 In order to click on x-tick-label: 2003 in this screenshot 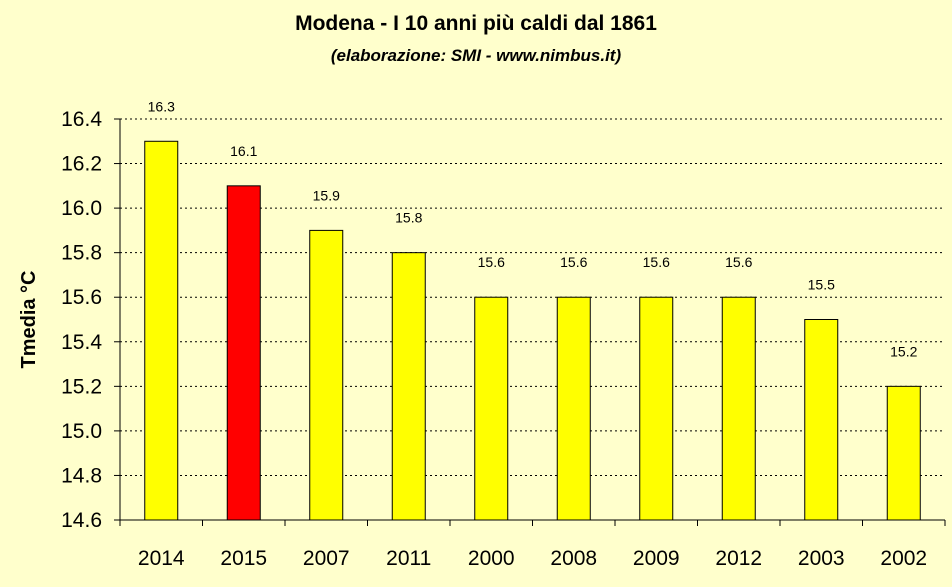, I will do `click(821, 558)`.